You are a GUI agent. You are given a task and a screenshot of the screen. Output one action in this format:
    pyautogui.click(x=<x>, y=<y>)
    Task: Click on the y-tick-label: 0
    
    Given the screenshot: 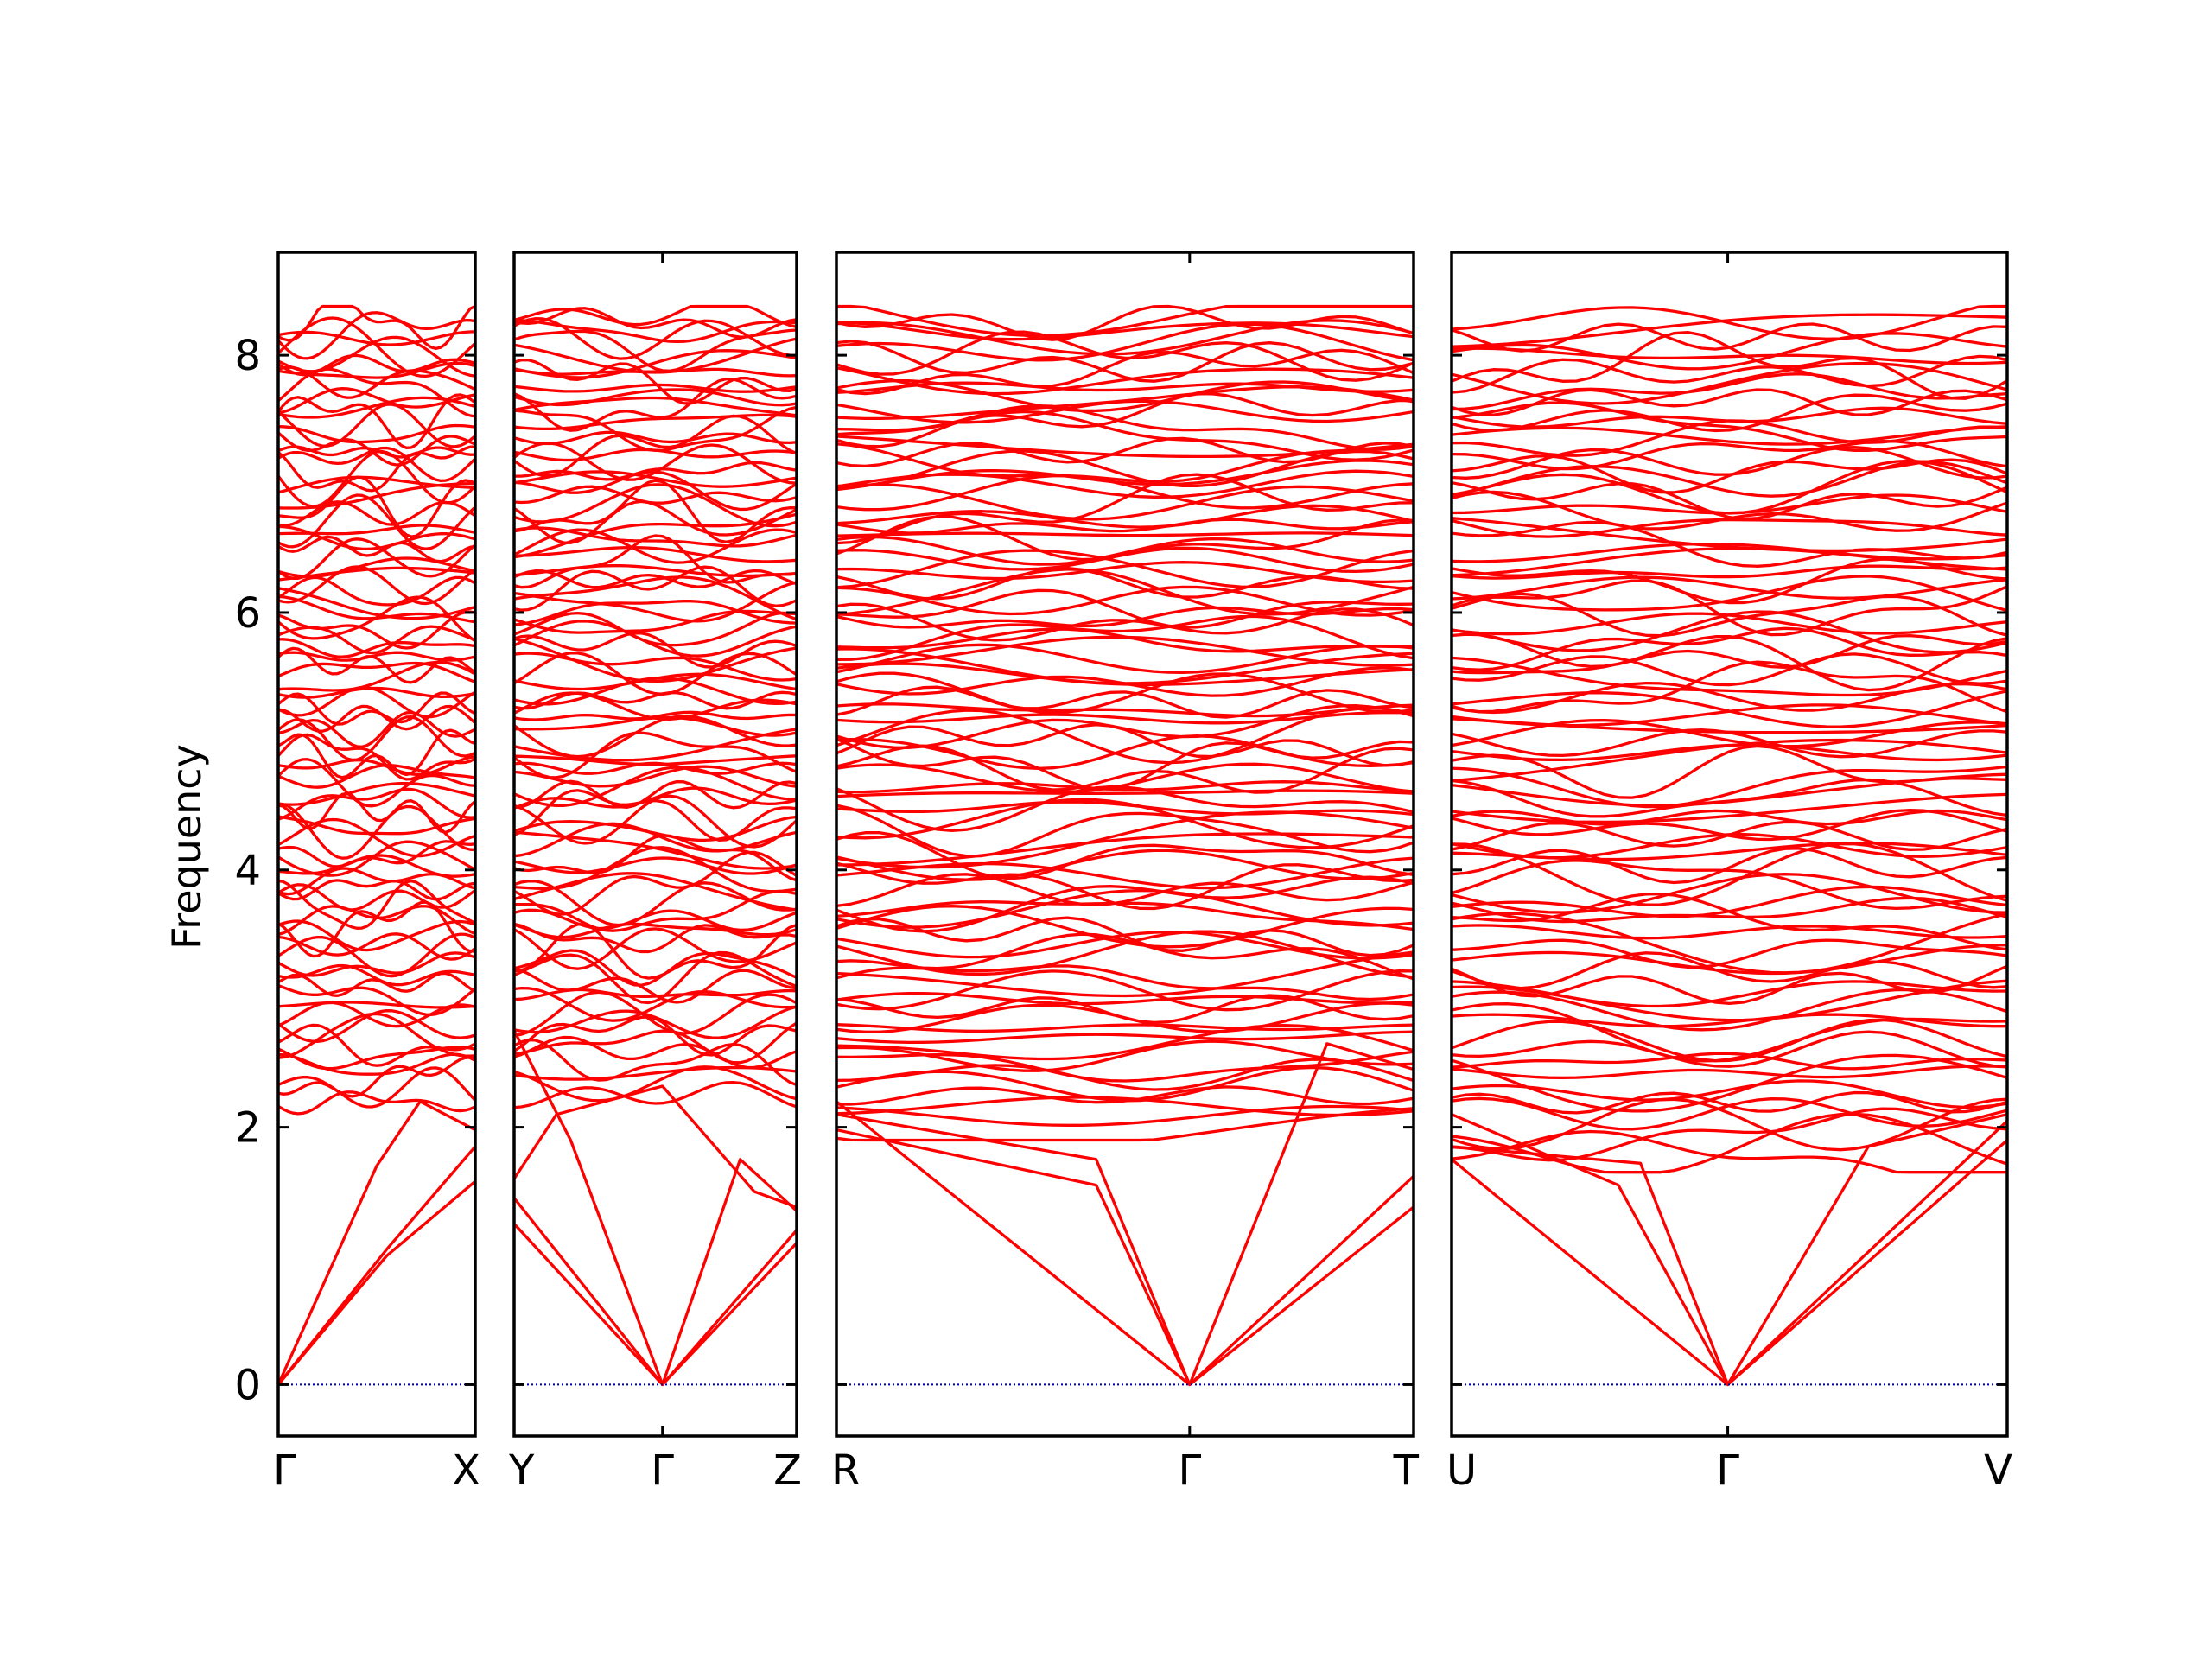 What is the action you would take?
    pyautogui.click(x=247, y=1385)
    